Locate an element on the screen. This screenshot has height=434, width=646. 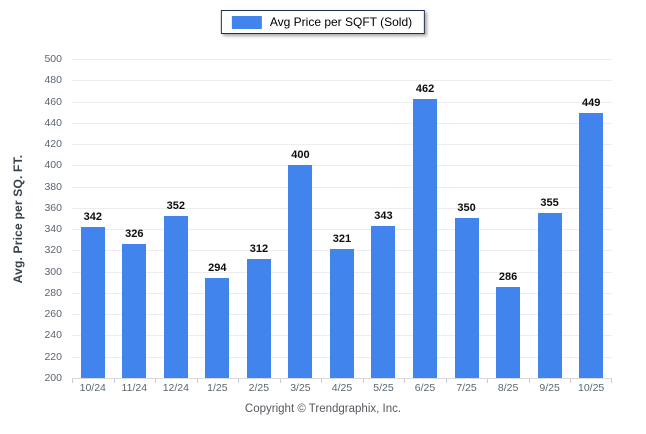
legend: Avg Price per SQFT (Sold) is located at coordinates (323, 22).